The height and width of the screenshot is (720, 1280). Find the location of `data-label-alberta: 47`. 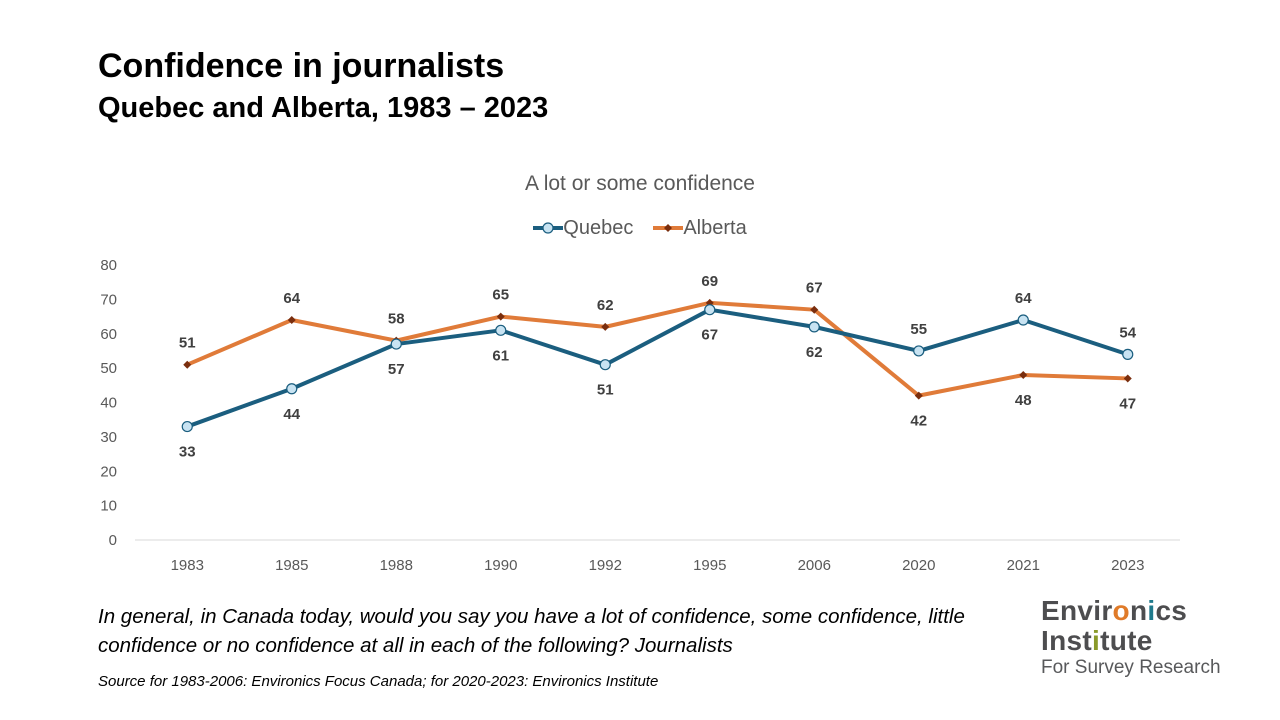

data-label-alberta: 47 is located at coordinates (1127, 403).